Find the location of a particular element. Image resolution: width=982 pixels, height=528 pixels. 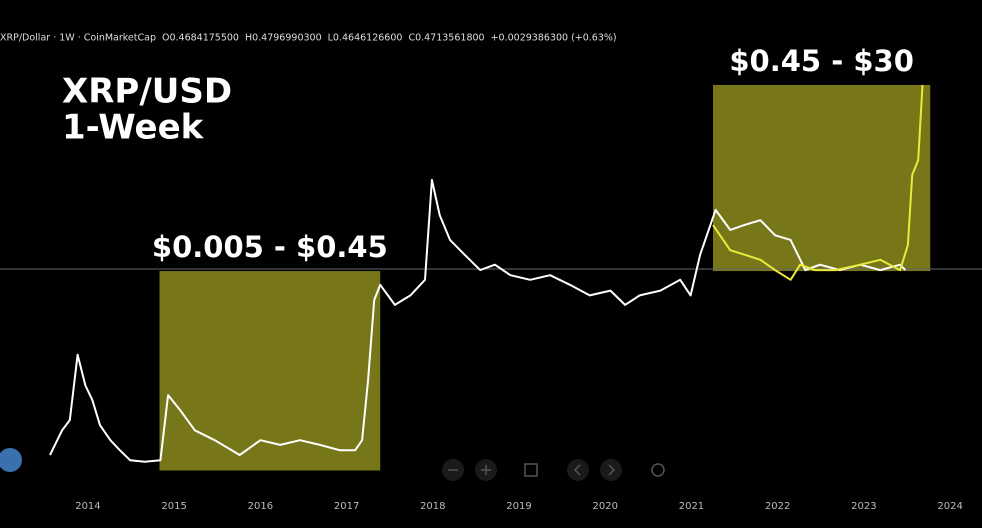

price-line-series is located at coordinates (818, 182).